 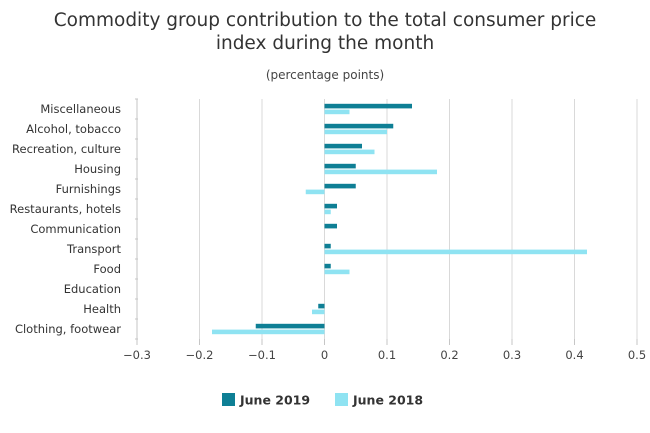 I want to click on category-label: Communication, so click(x=75, y=229).